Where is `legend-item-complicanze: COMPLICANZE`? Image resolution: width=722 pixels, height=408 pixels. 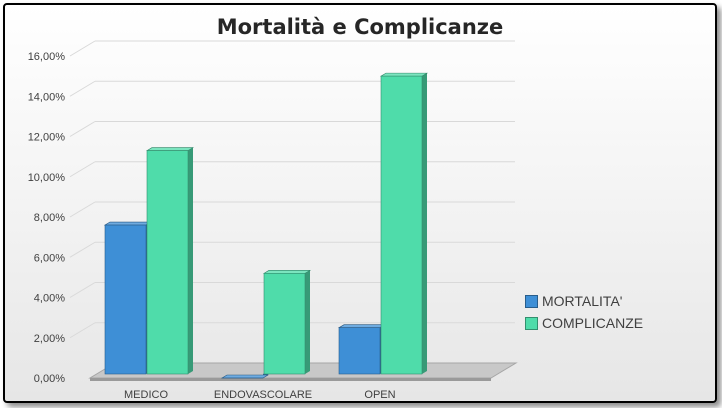
legend-item-complicanze: COMPLICANZE is located at coordinates (584, 323).